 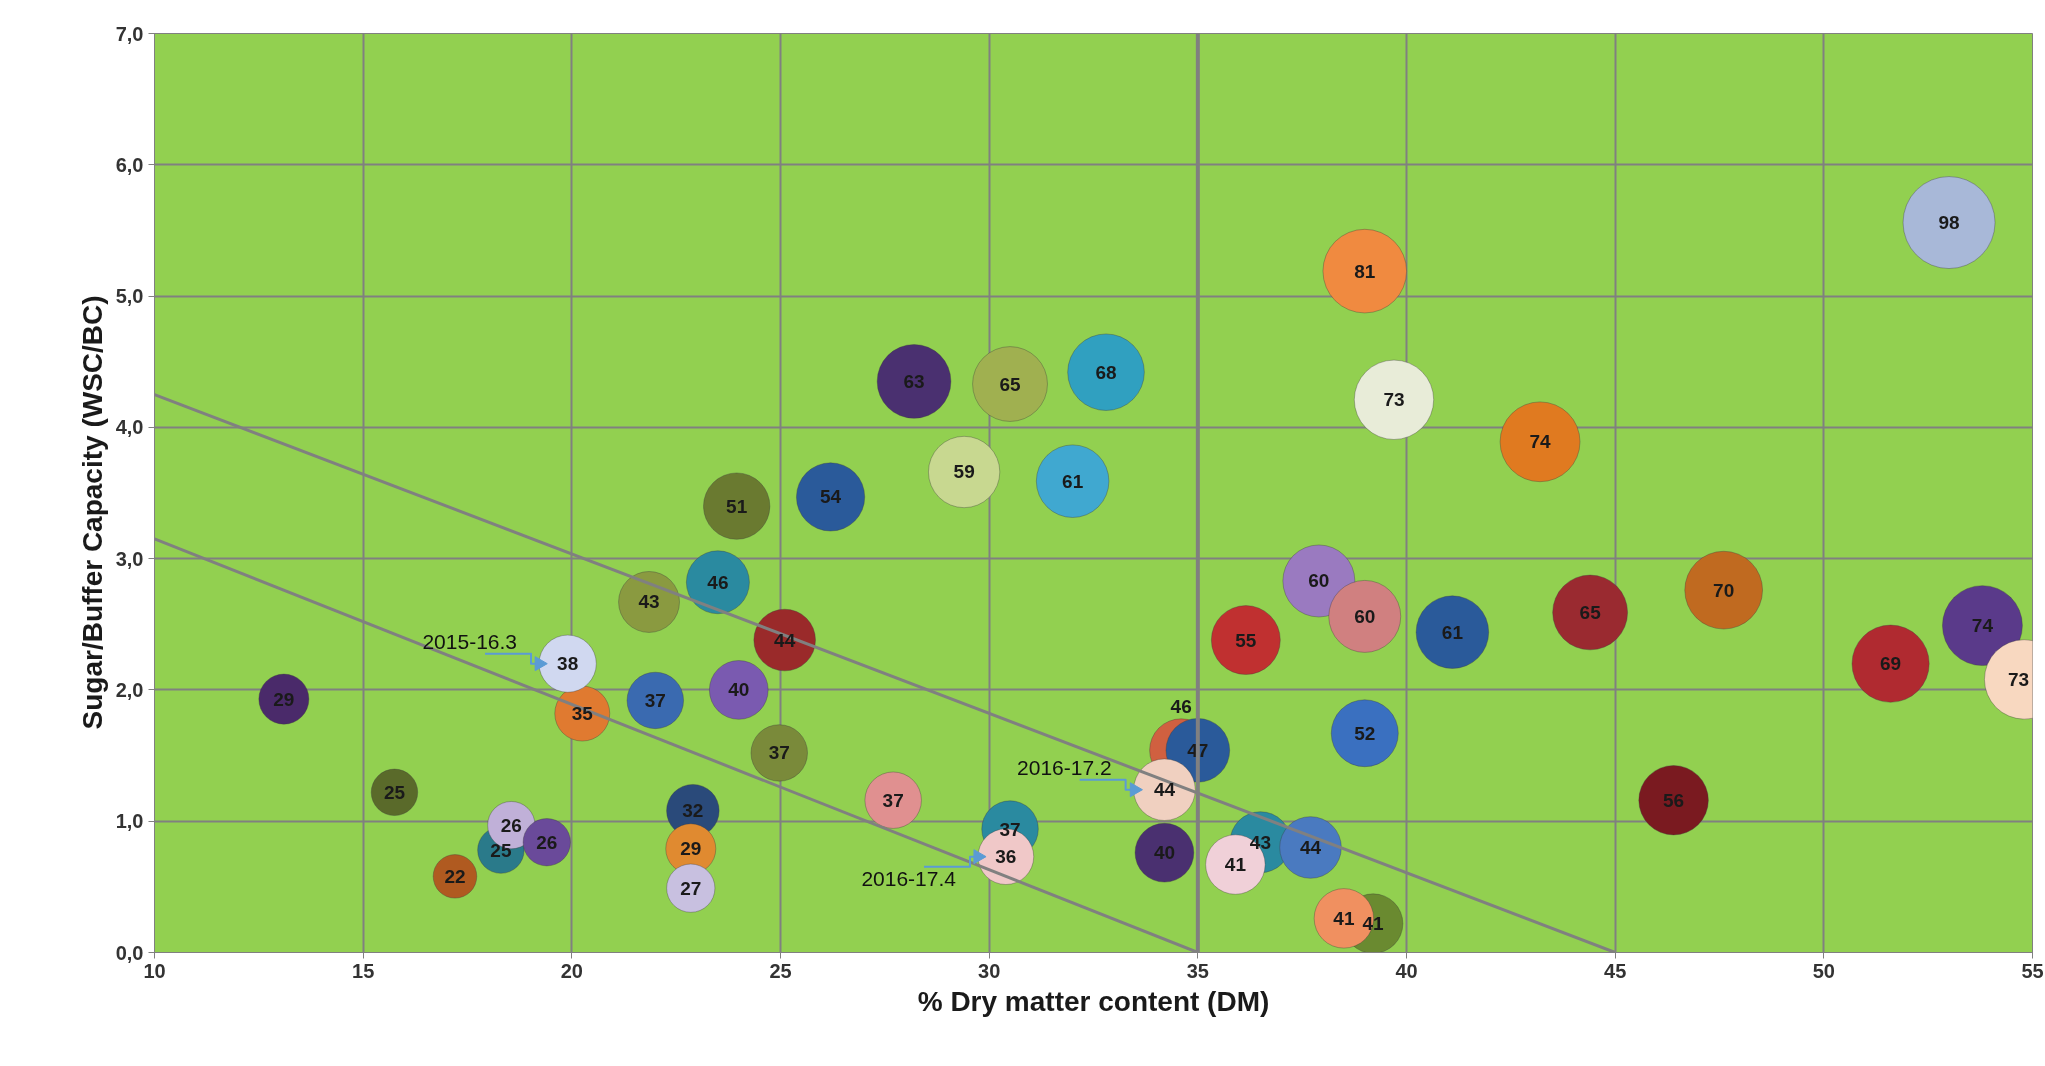 What do you see at coordinates (831, 497) in the screenshot?
I see `data-label: 54` at bounding box center [831, 497].